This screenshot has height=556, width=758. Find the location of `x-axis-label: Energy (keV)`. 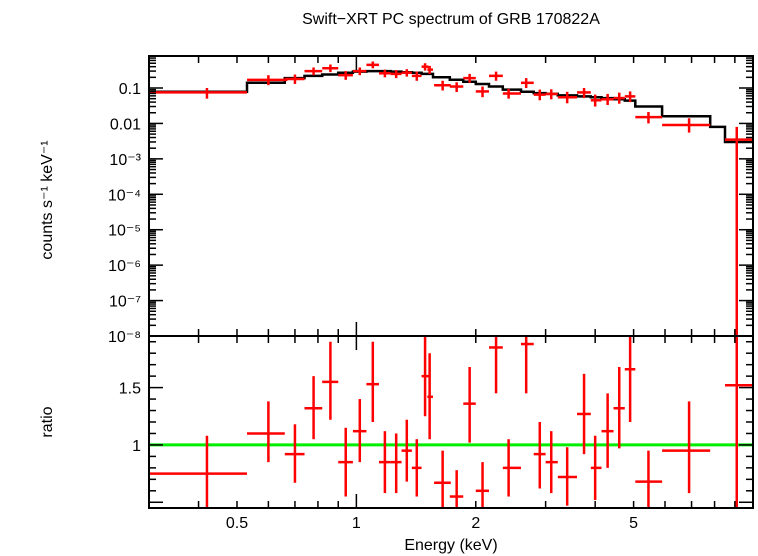

x-axis-label: Energy (keV) is located at coordinates (450, 545).